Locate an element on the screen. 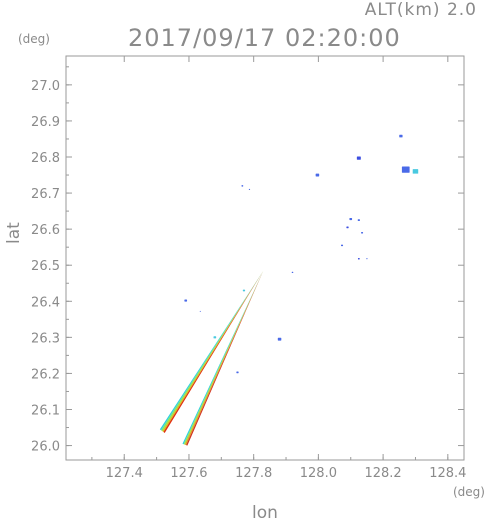 The height and width of the screenshot is (523, 491). x-tick-label: 127.8 is located at coordinates (253, 473).